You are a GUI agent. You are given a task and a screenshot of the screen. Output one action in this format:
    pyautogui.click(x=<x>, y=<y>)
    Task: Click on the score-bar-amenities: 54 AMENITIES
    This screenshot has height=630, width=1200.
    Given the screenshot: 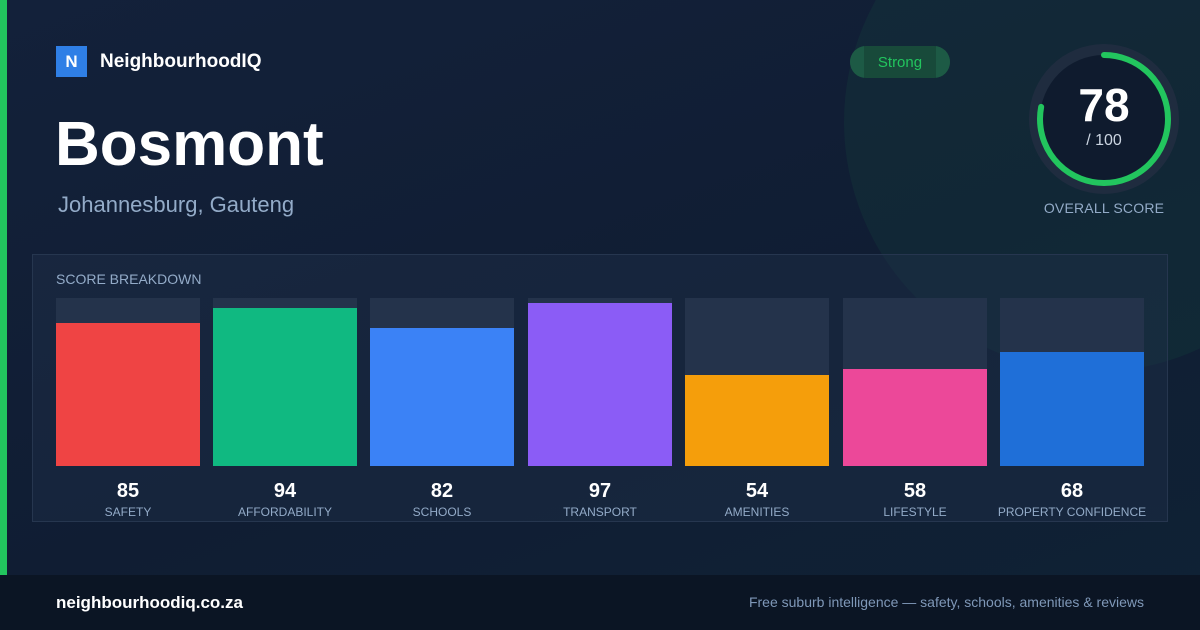 What is the action you would take?
    pyautogui.click(x=757, y=408)
    